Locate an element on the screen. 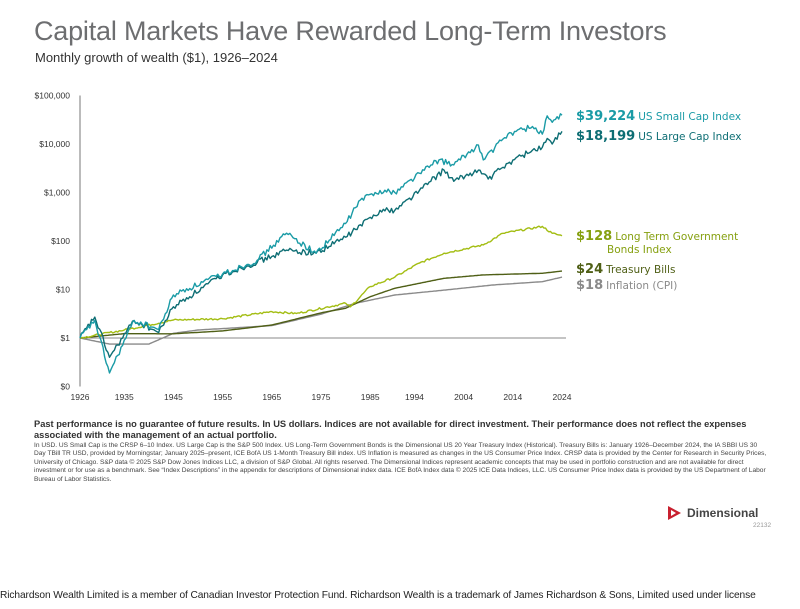  dimensional-logo: Dimensional is located at coordinates (712, 513).